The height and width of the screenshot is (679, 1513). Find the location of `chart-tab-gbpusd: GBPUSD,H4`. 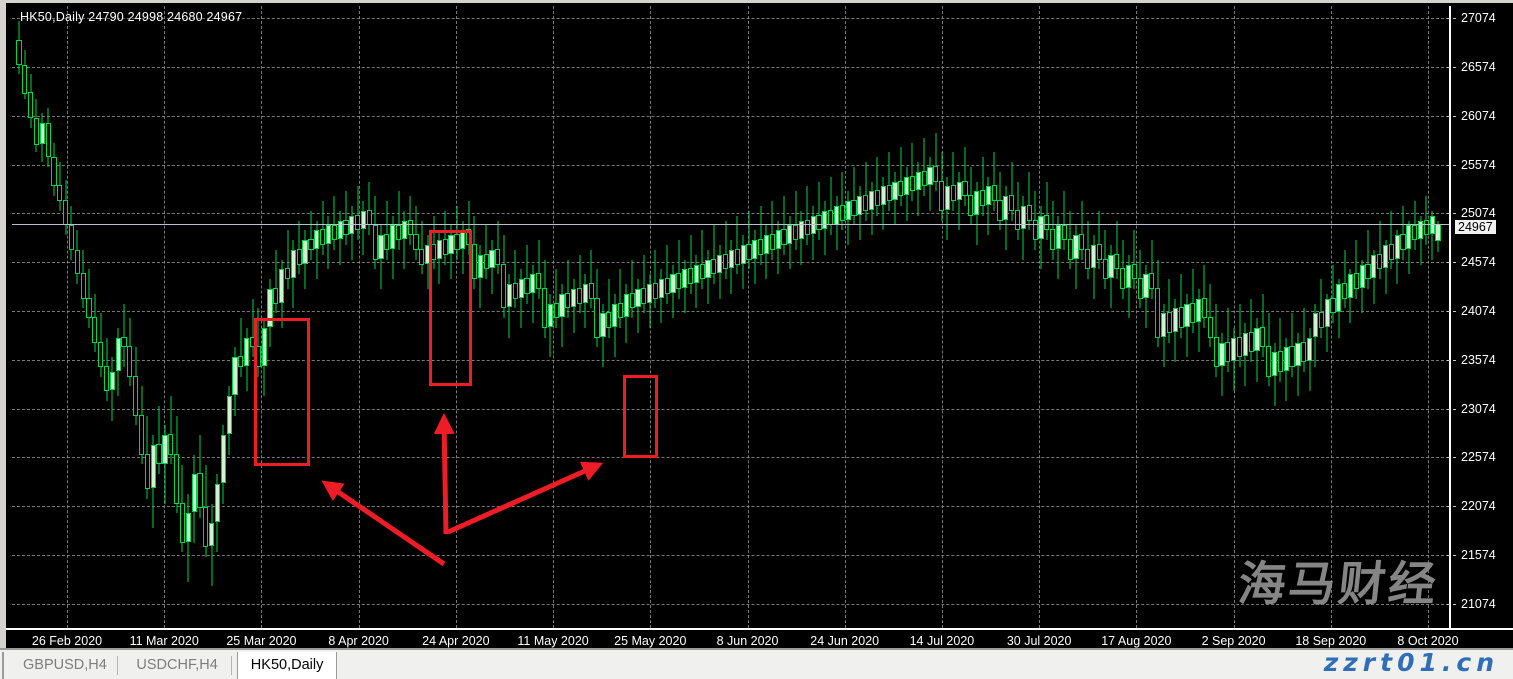

chart-tab-gbpusd: GBPUSD,H4 is located at coordinates (65, 665).